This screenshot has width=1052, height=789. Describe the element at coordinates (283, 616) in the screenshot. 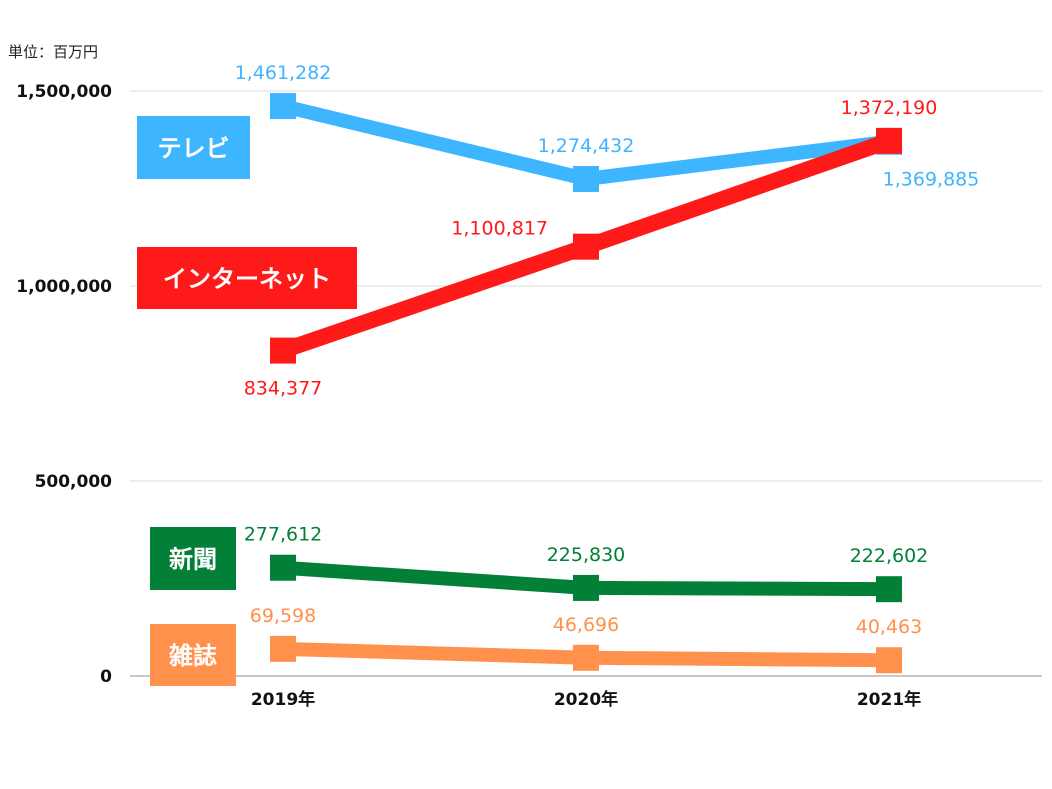

I see `data-label: 69,598` at that location.